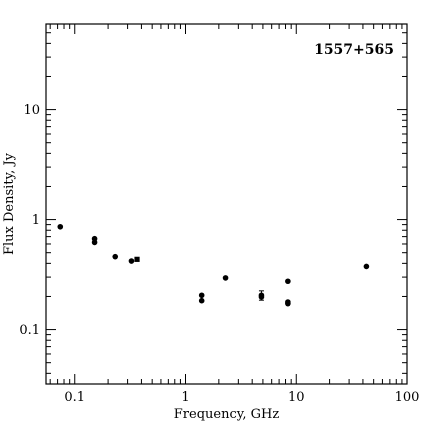 The width and height of the screenshot is (431, 435). I want to click on y-axis-title: Flux Density, Jy, so click(9, 203).